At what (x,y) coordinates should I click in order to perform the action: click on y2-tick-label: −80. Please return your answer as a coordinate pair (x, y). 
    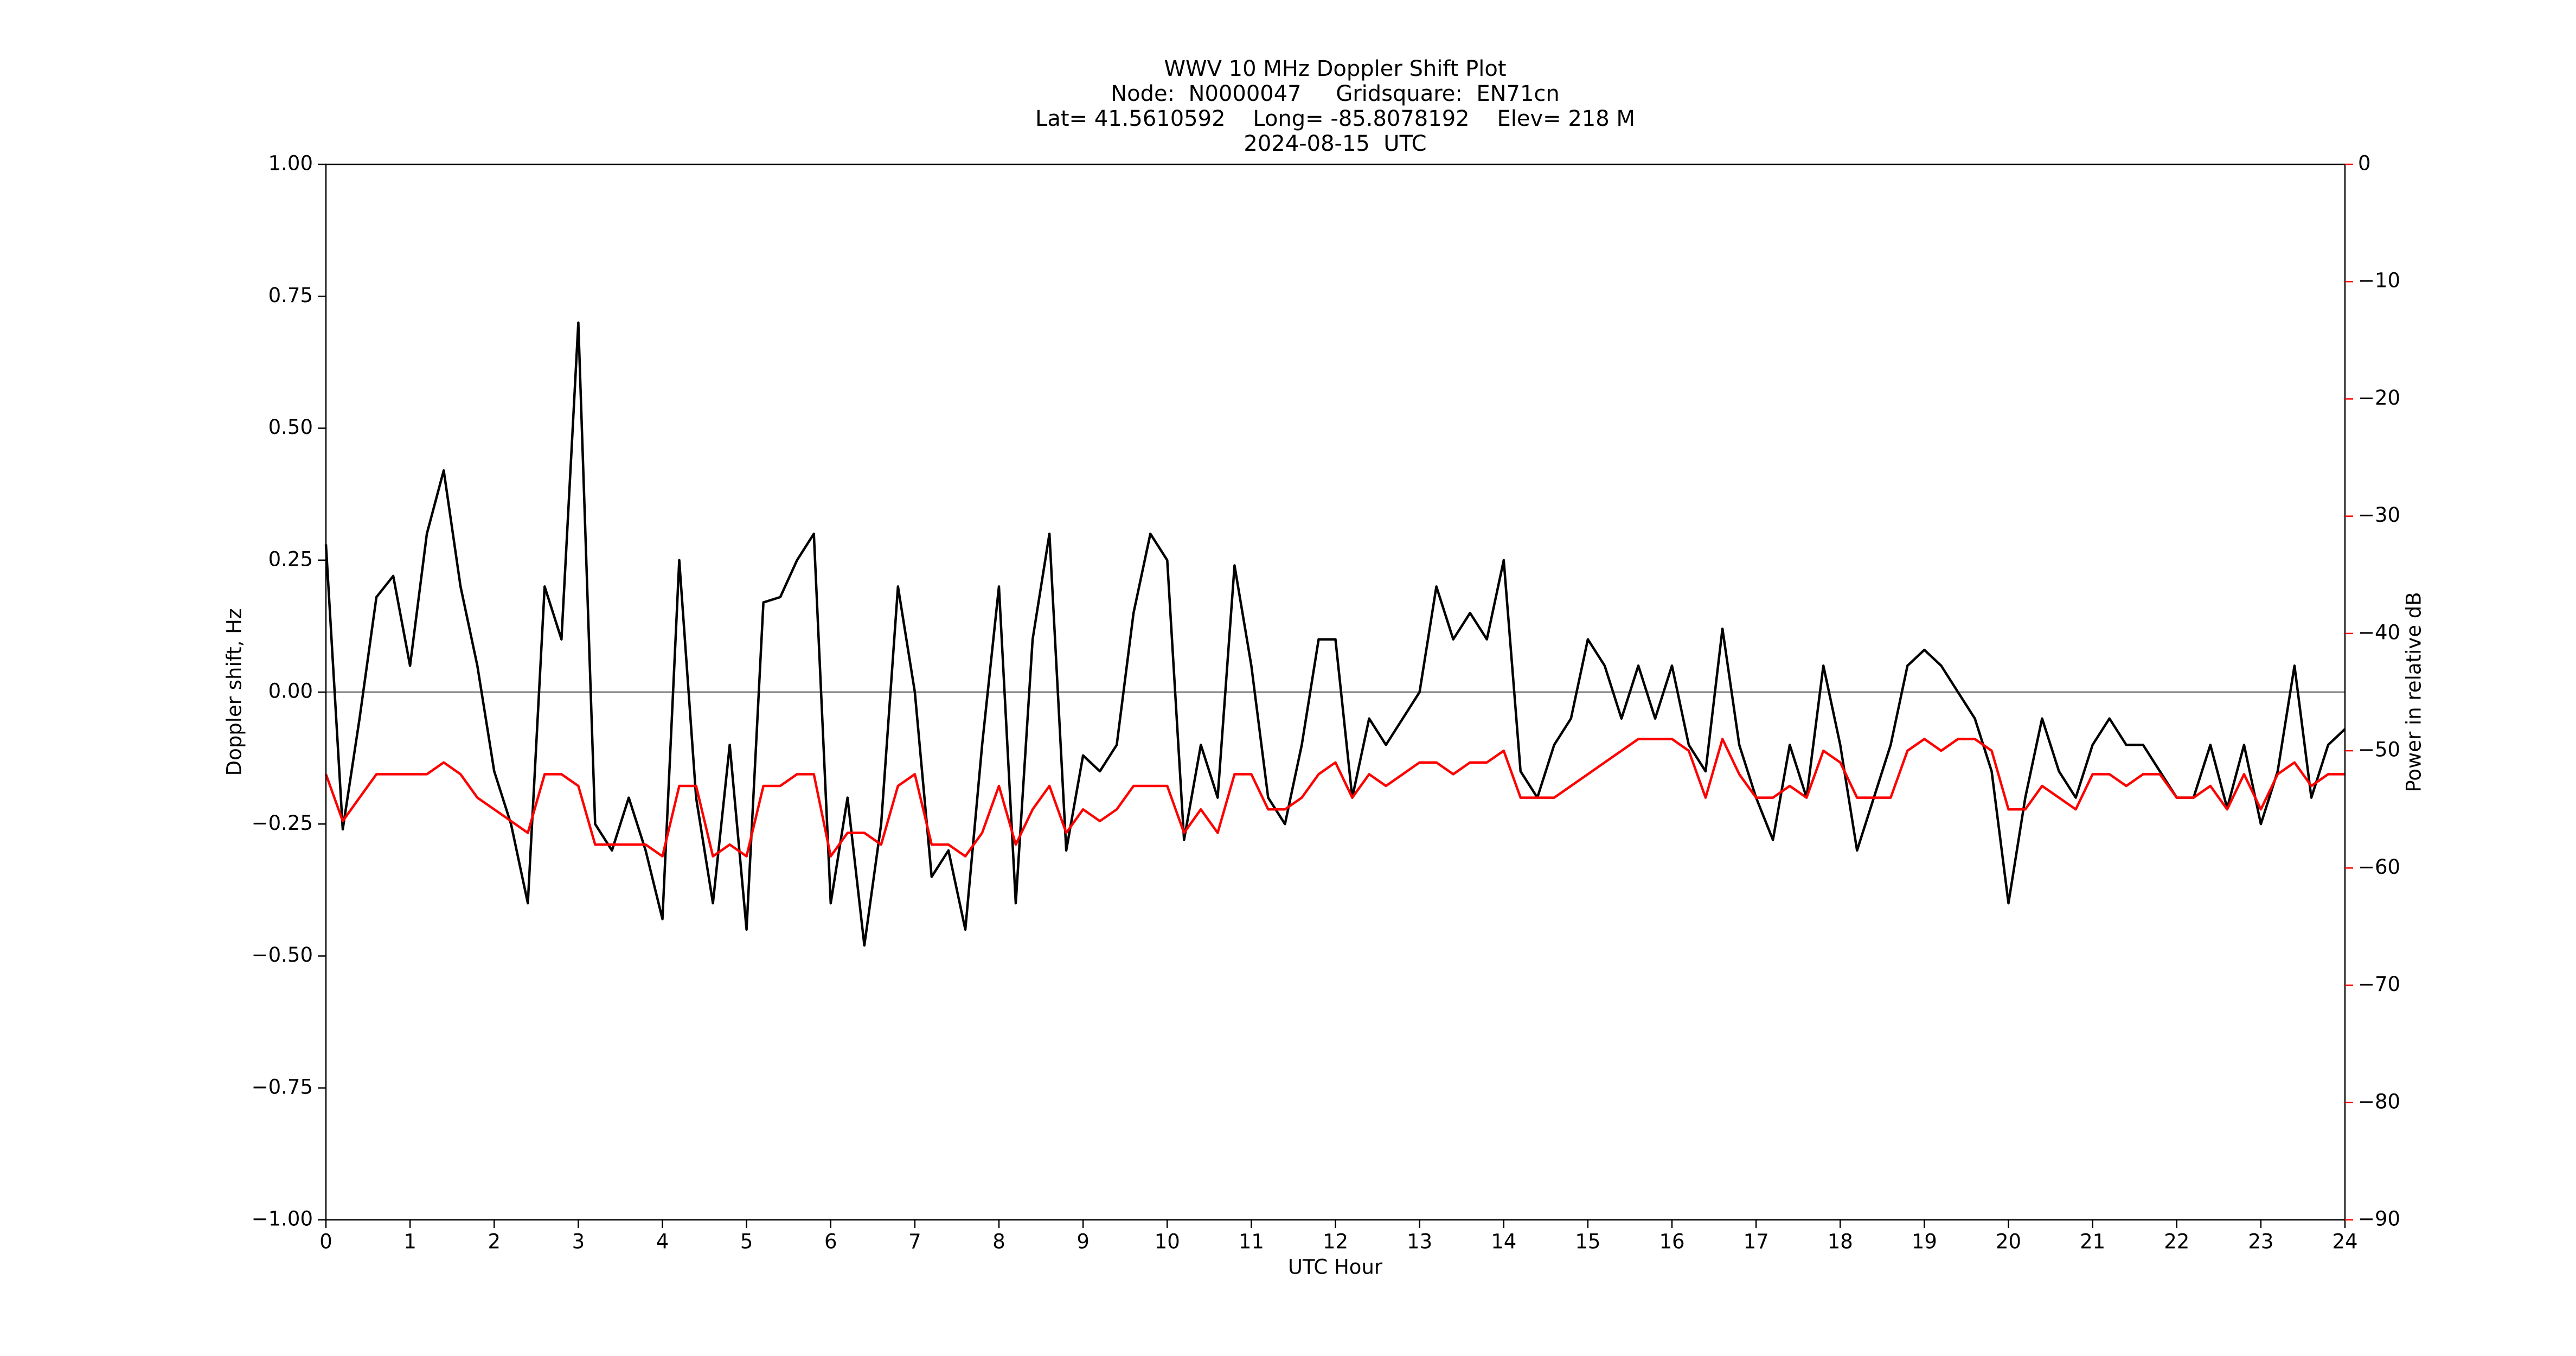
    Looking at the image, I should click on (2379, 1101).